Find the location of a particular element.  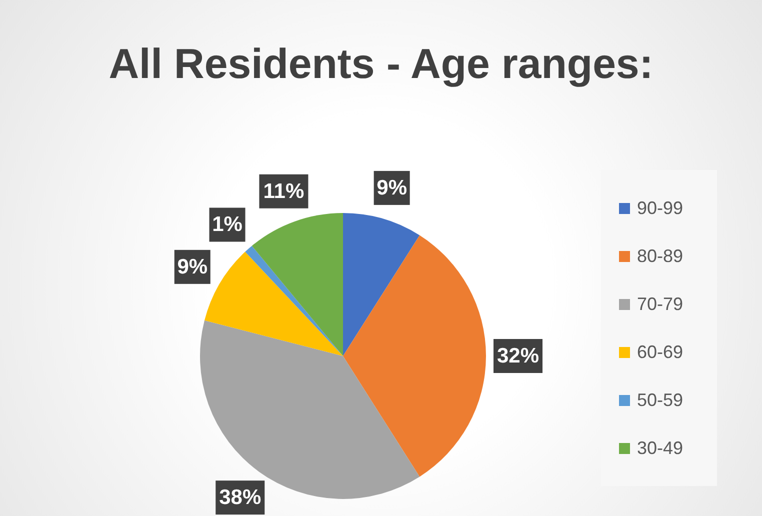

data-label: 32% is located at coordinates (518, 356).